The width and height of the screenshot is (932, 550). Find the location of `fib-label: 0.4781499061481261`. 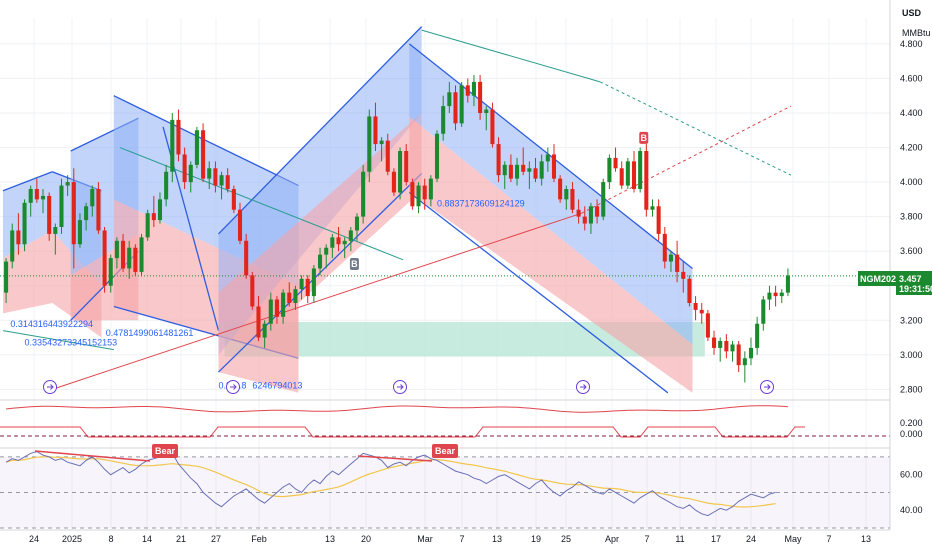

fib-label: 0.4781499061481261 is located at coordinates (150, 333).